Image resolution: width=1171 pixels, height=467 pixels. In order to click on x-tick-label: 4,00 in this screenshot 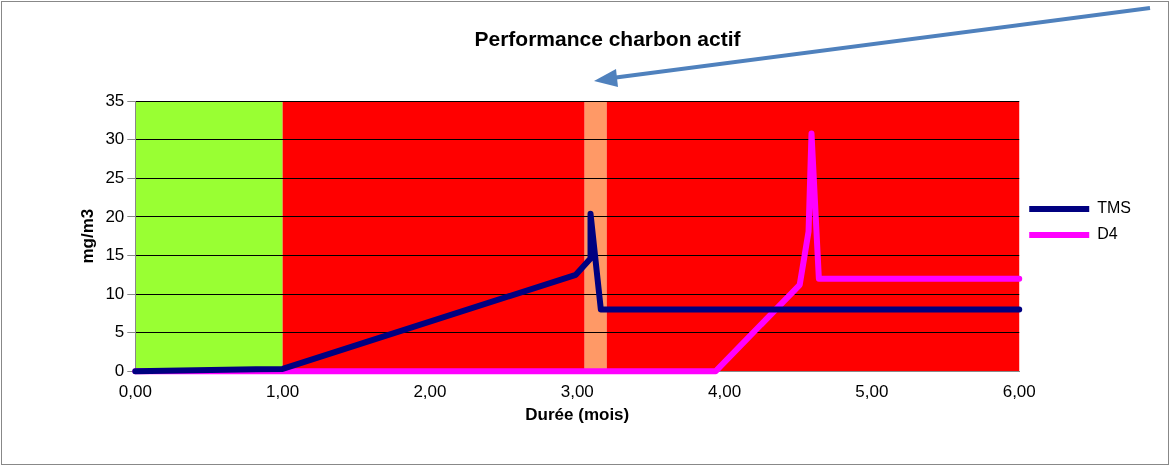, I will do `click(725, 392)`.